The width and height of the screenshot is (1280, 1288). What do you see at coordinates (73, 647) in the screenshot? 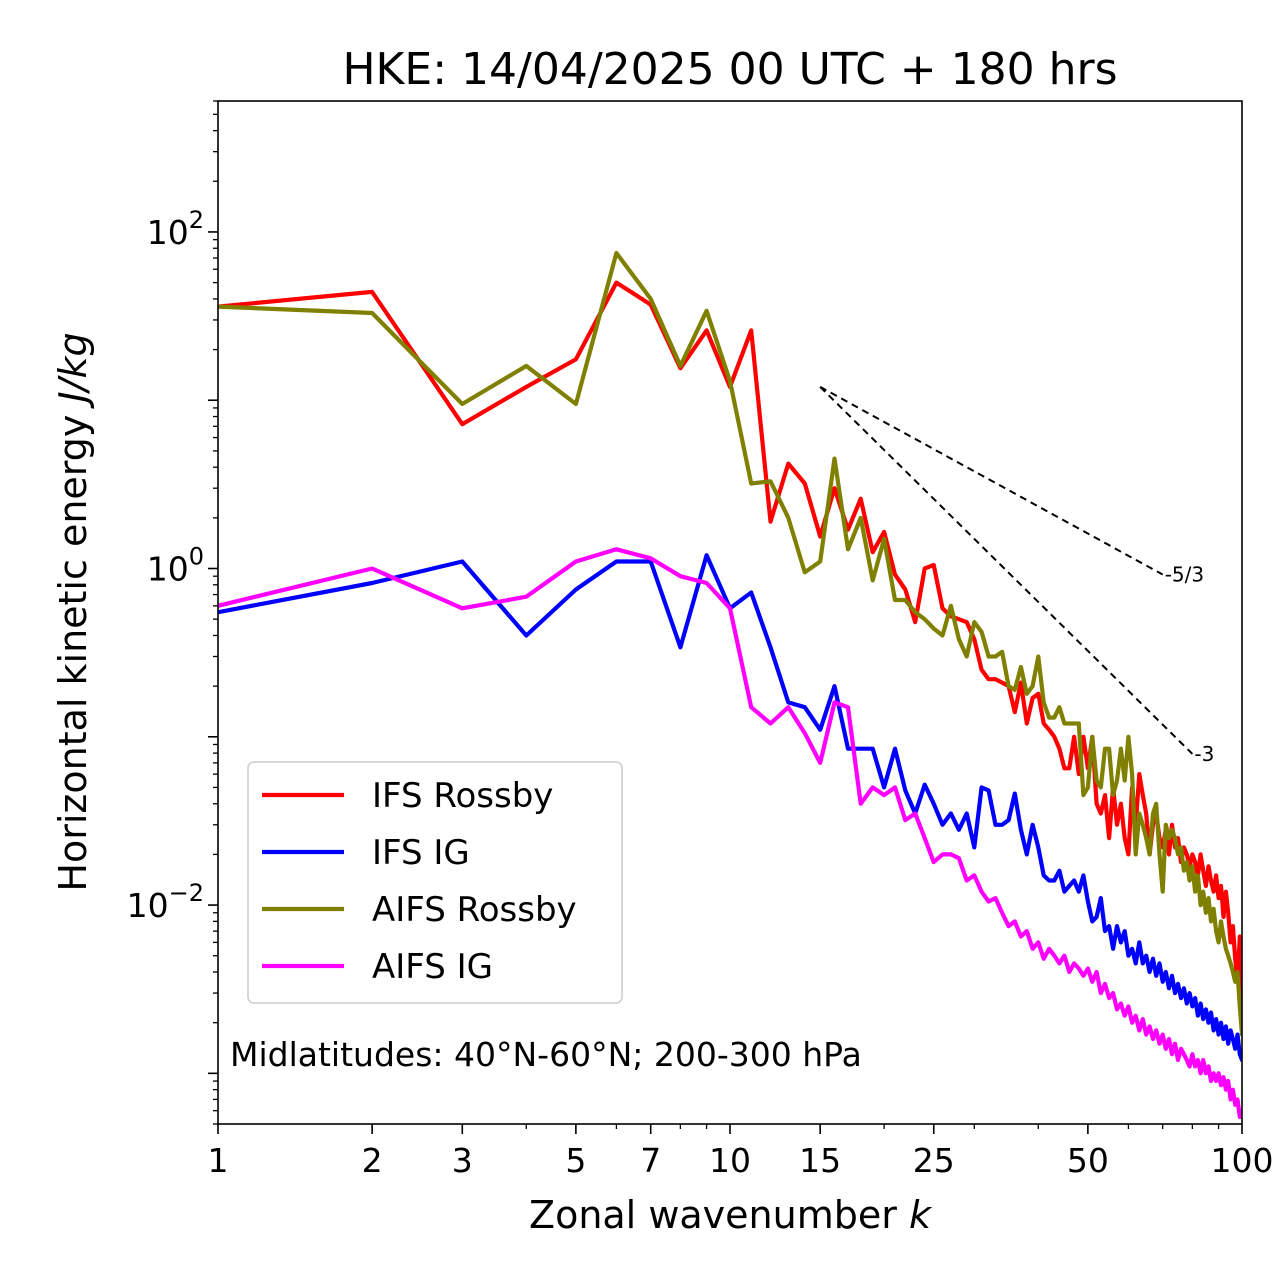
I see `y-axis-label-text: Horizontal kinetic energy` at bounding box center [73, 647].